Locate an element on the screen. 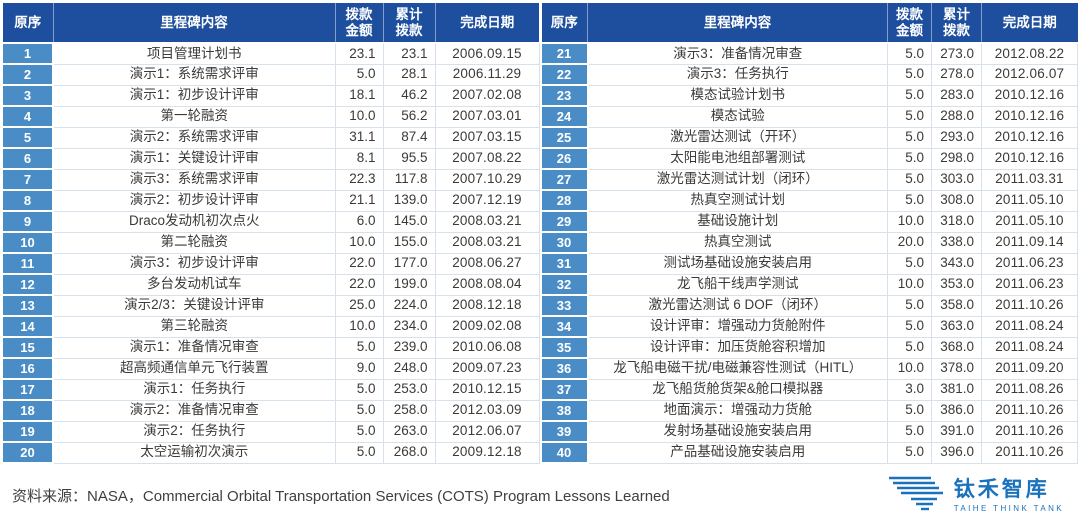 Image resolution: width=1080 pixels, height=522 pixels. milestone-content: 演示2：系统需求评审 is located at coordinates (194, 137).